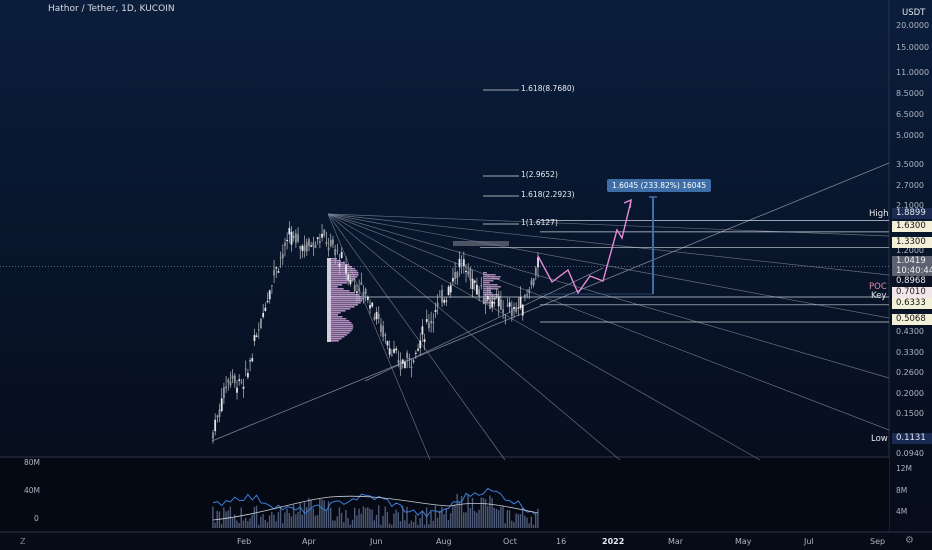  What do you see at coordinates (912, 271) in the screenshot?
I see `countdown-tag: 10:40:44` at bounding box center [912, 271].